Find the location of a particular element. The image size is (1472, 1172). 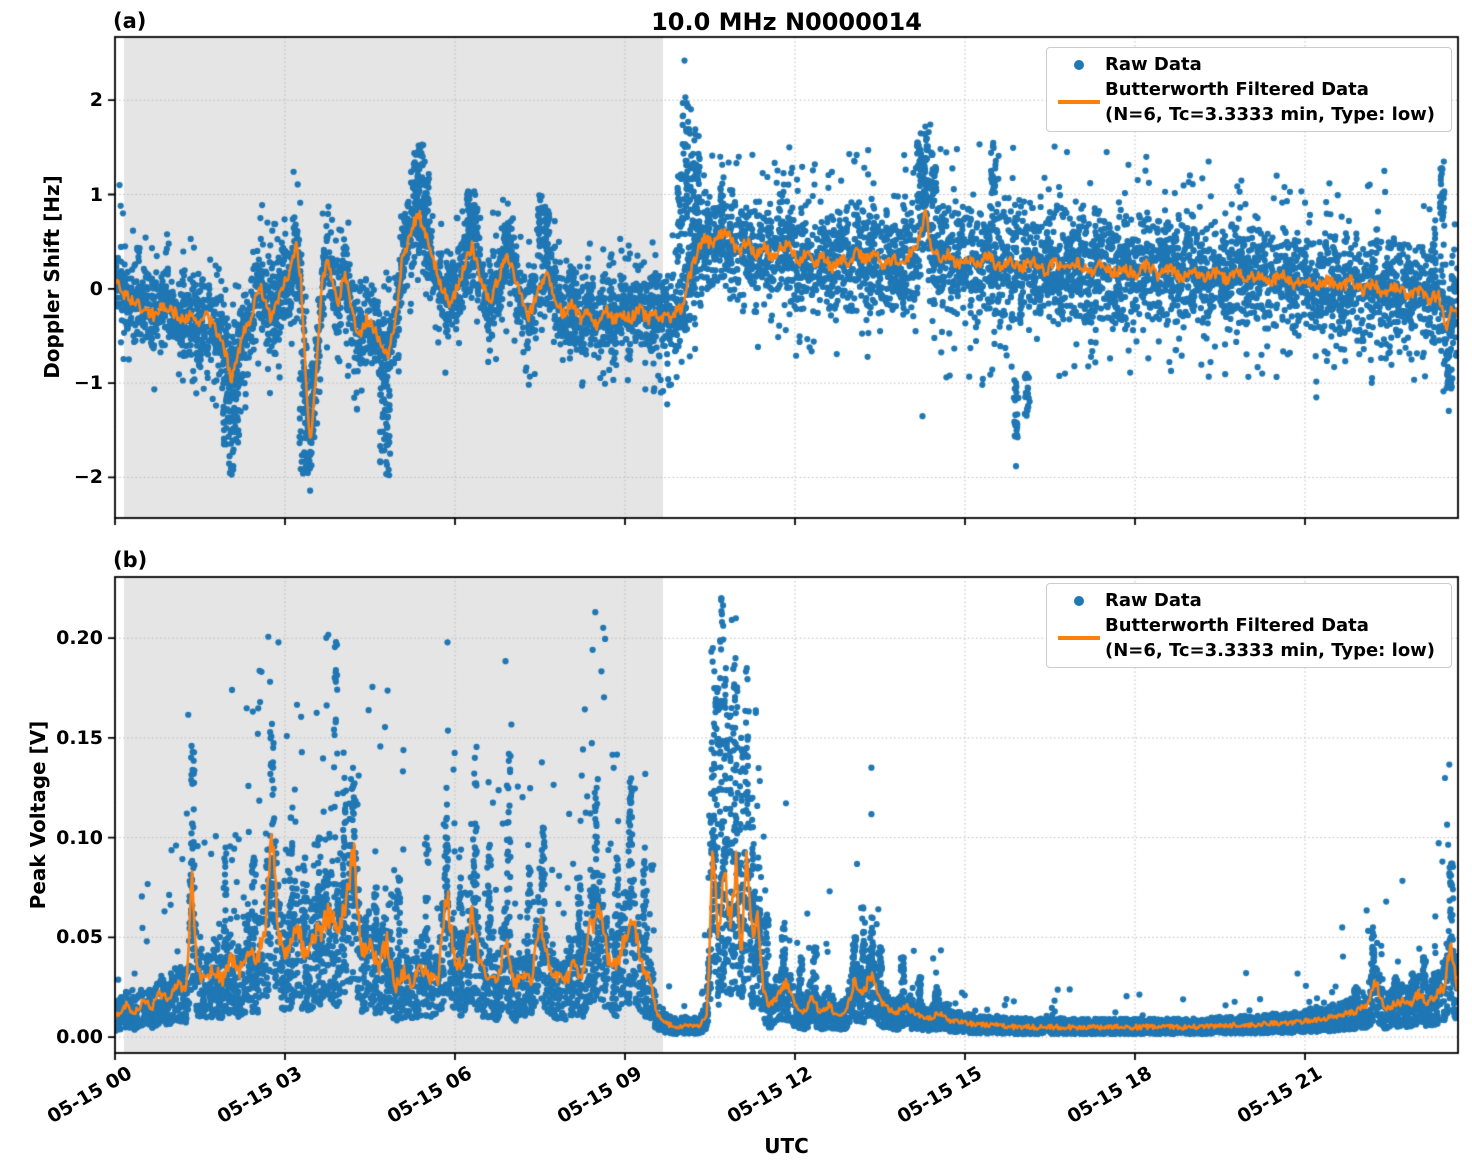

y-tick-label: 0.10 is located at coordinates (79, 837).